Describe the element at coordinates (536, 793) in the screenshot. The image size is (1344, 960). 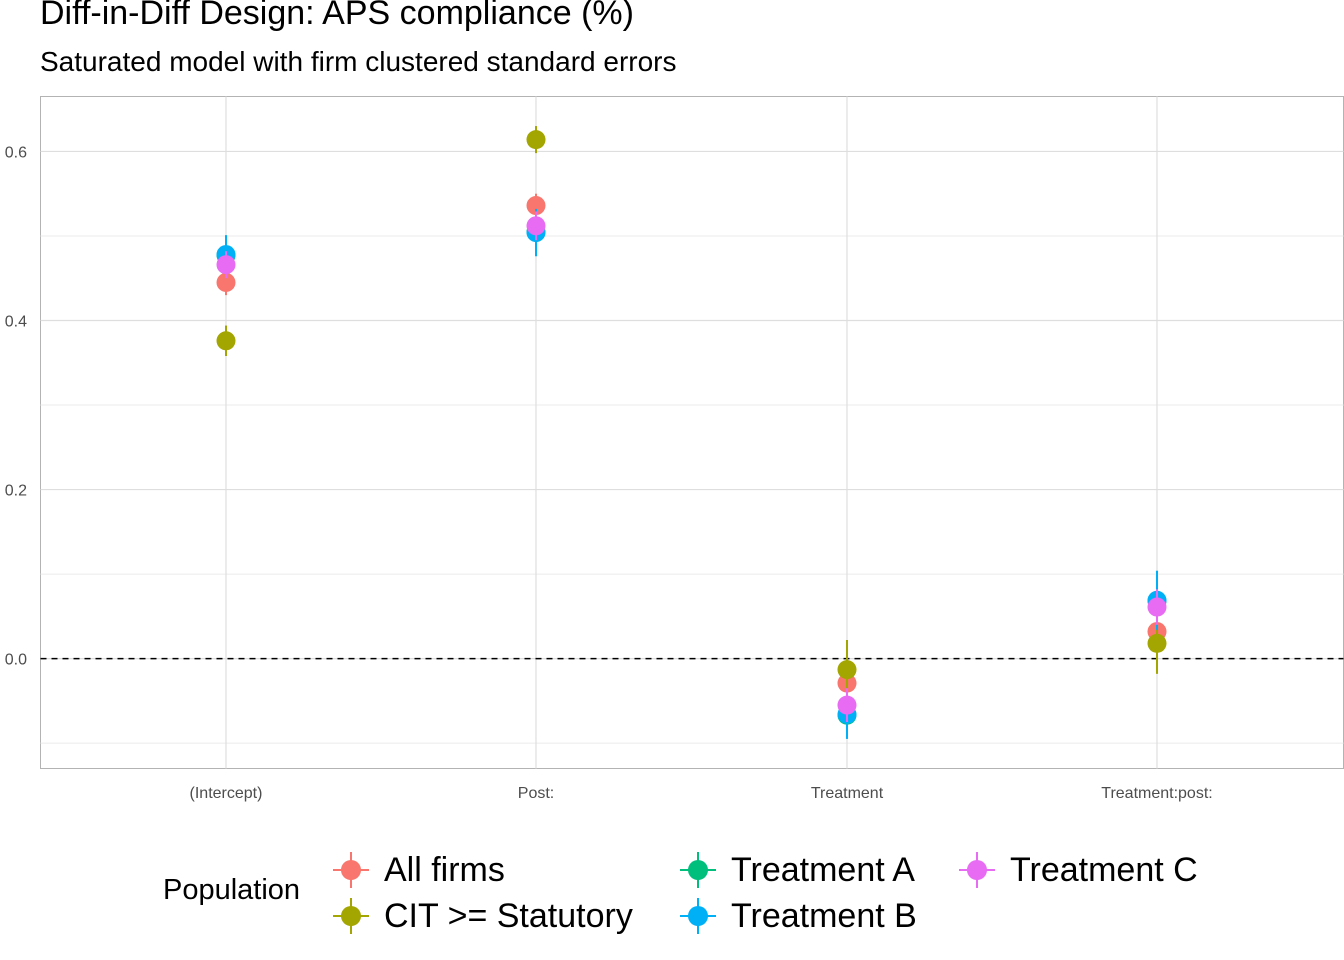
I see `x-tick-label: Post:` at that location.